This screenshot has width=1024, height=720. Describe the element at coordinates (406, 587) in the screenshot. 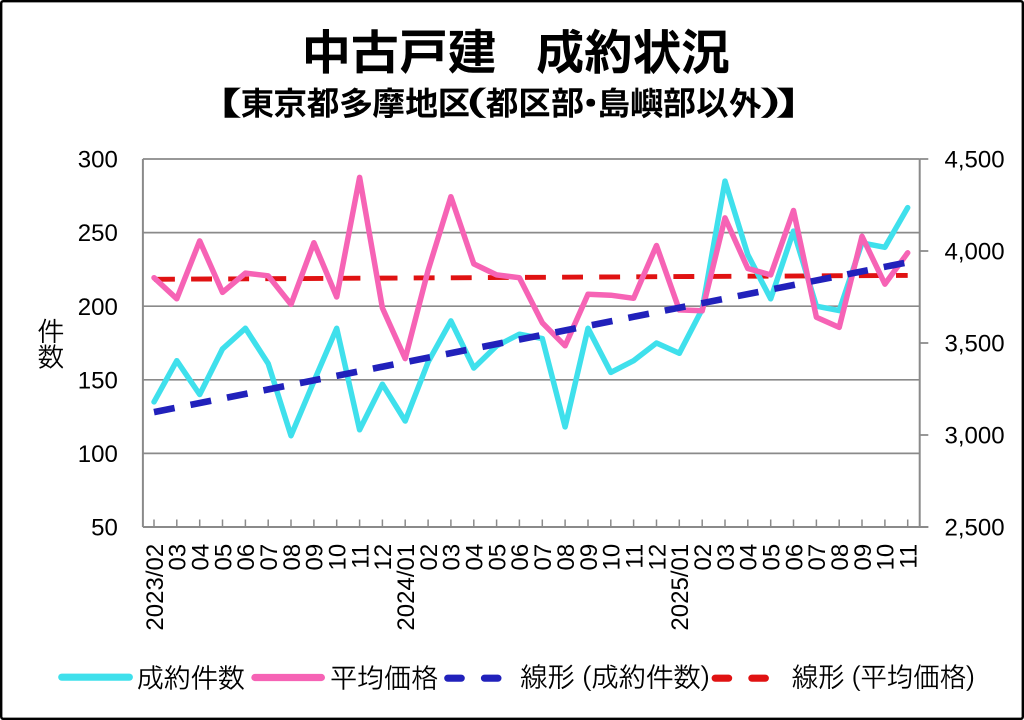

I see `svg-text: 2024/01` at that location.